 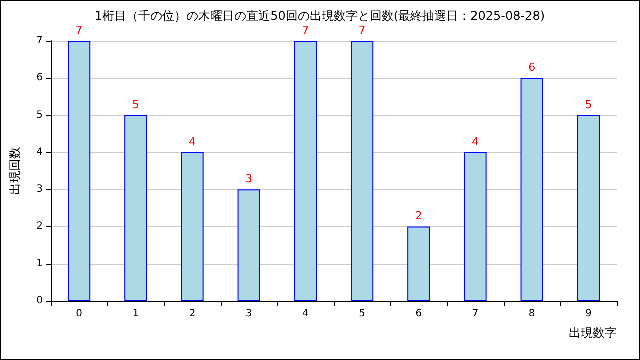 What do you see at coordinates (320, 16) in the screenshot?
I see `chart-title: 1桁目（千の位）の木曜日の直近50回の出現数字と回数(最終抽選日：2025-08-28)` at bounding box center [320, 16].